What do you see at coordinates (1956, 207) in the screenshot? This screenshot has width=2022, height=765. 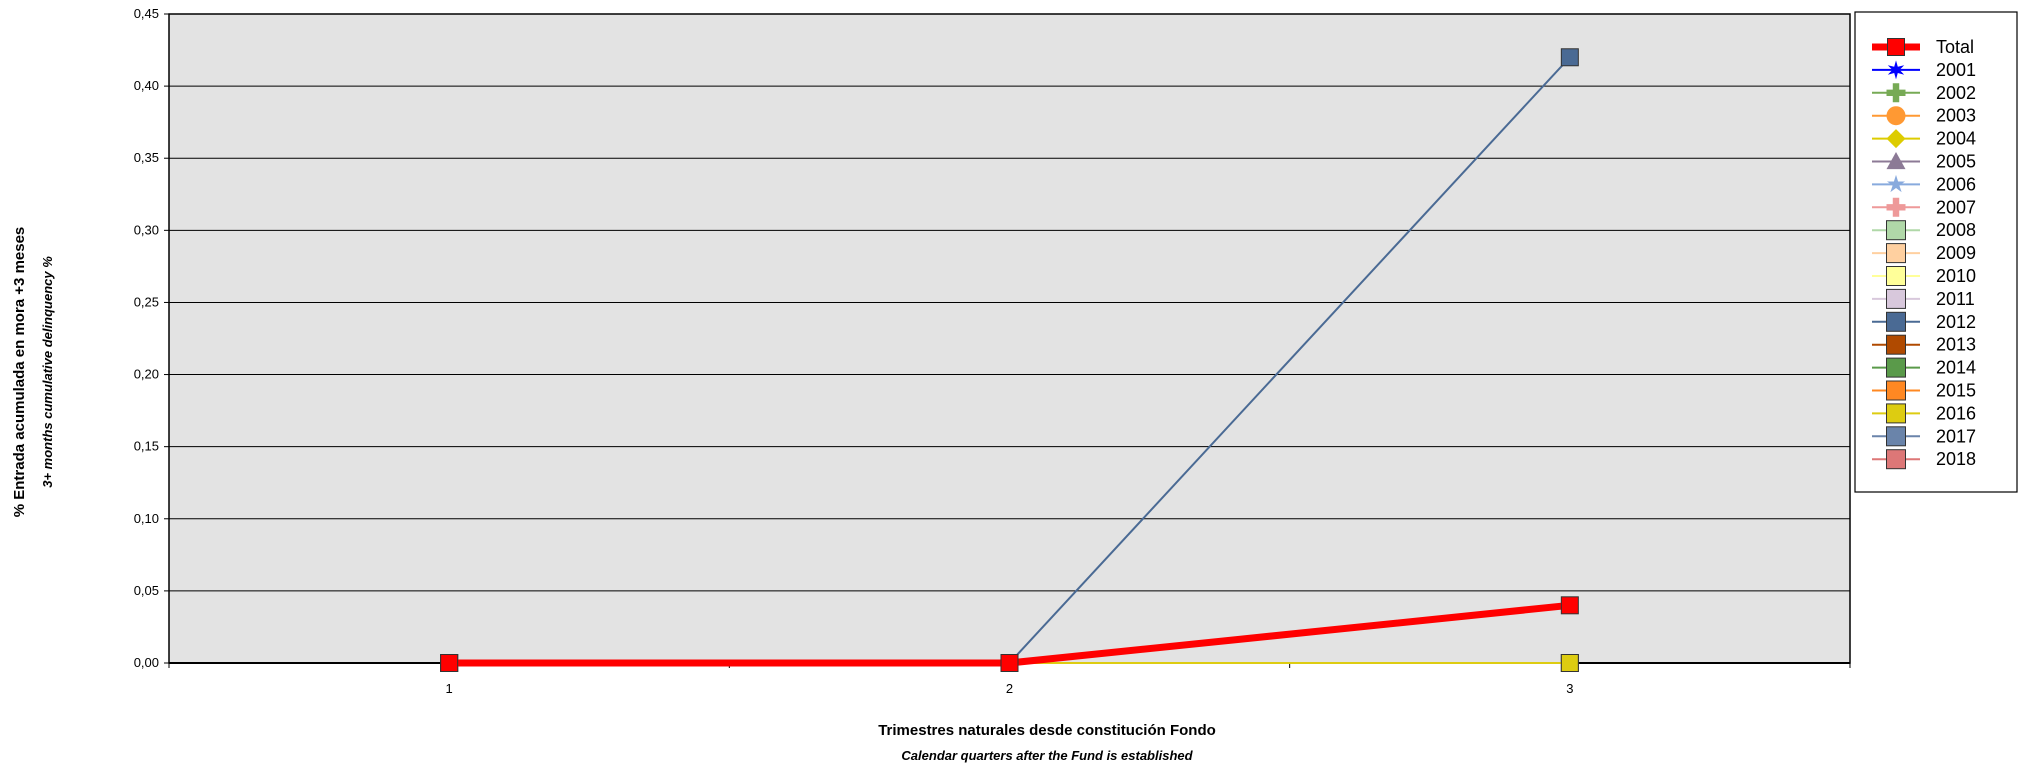 I see `legend-label: 2007` at bounding box center [1956, 207].